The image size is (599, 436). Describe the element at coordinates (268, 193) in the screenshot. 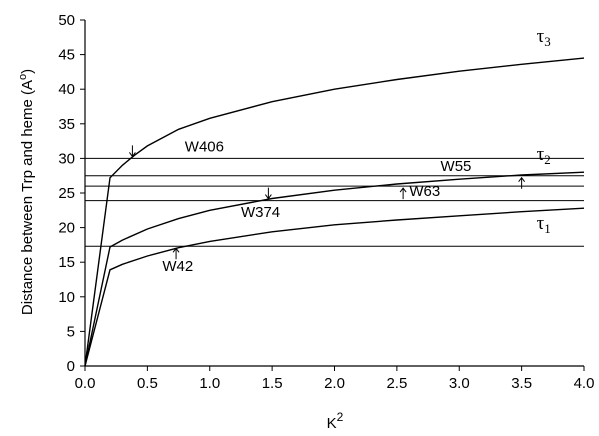

I see `annotation-arrow-w374` at that location.